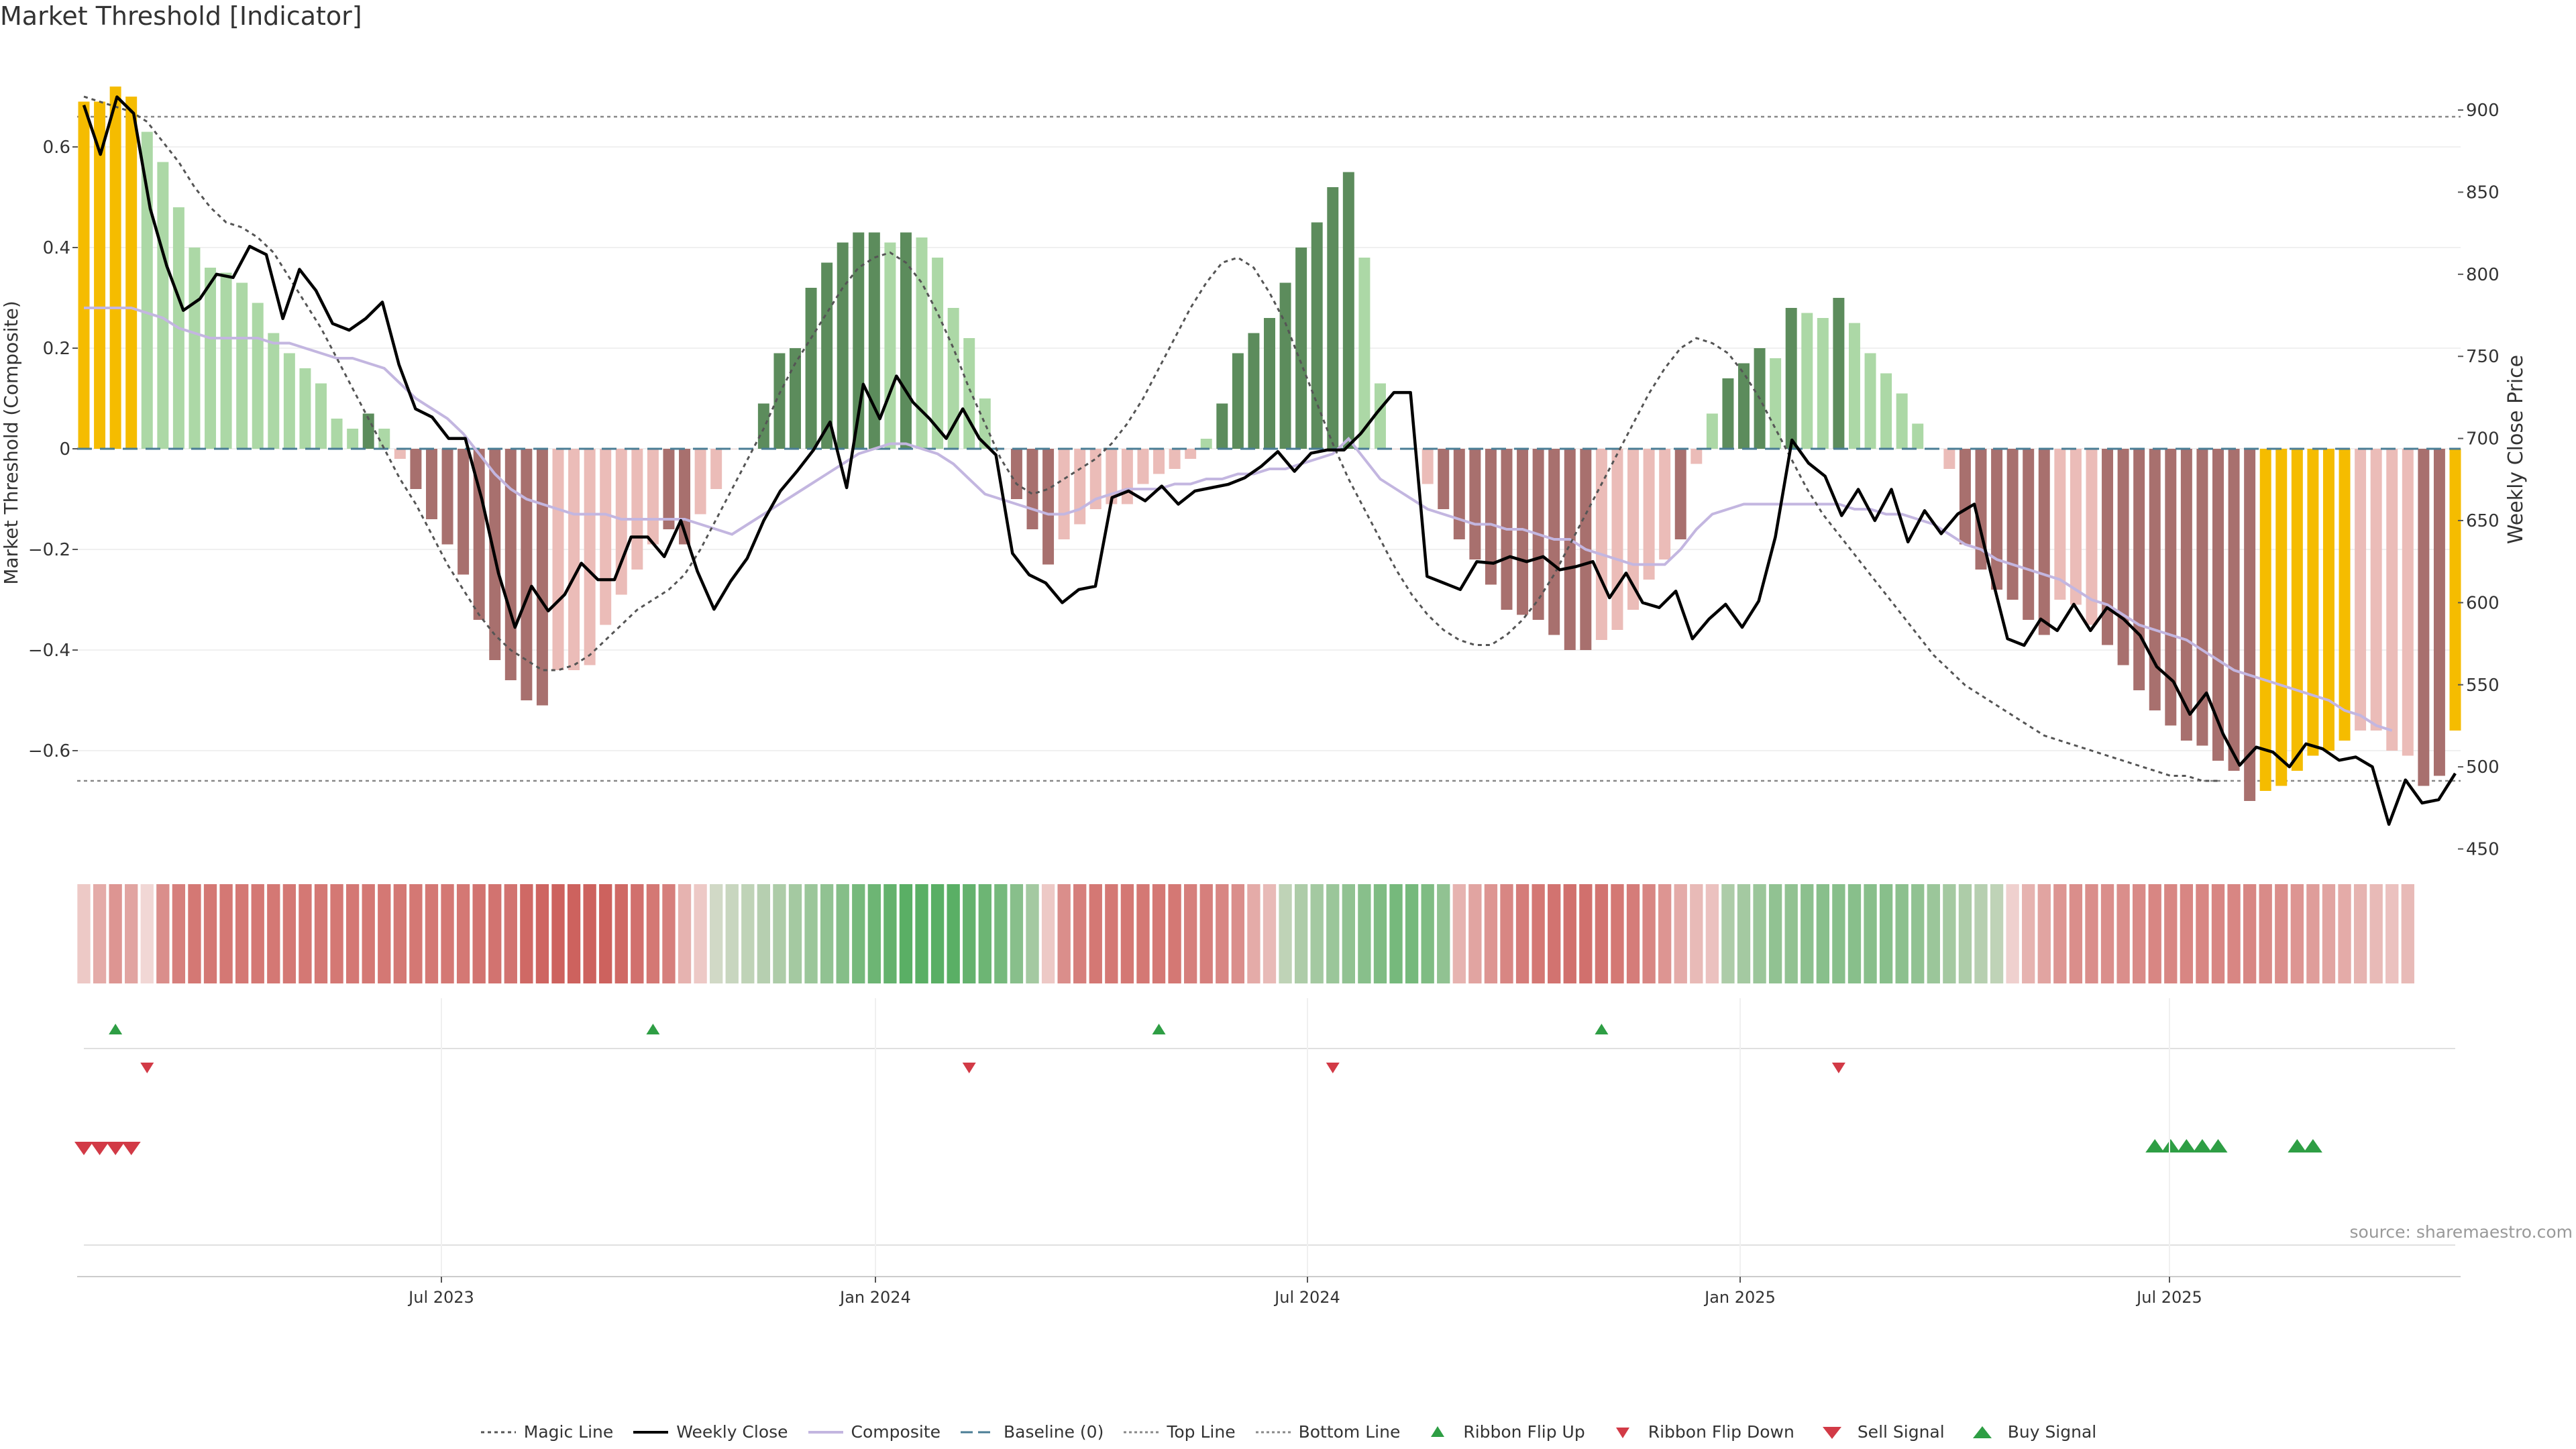 This screenshot has height=1449, width=2576. I want to click on sell-signal-marker, so click(115, 1148).